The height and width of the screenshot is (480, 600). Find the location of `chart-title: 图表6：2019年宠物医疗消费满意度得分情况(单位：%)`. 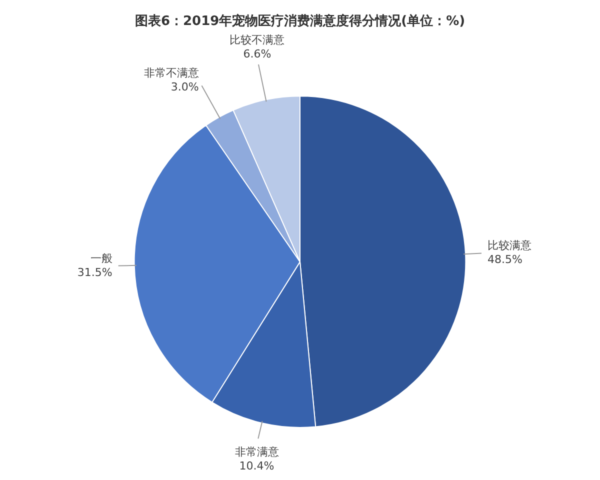

chart-title: 图表6：2019年宠物医疗消费满意度得分情况(单位：%) is located at coordinates (300, 21).